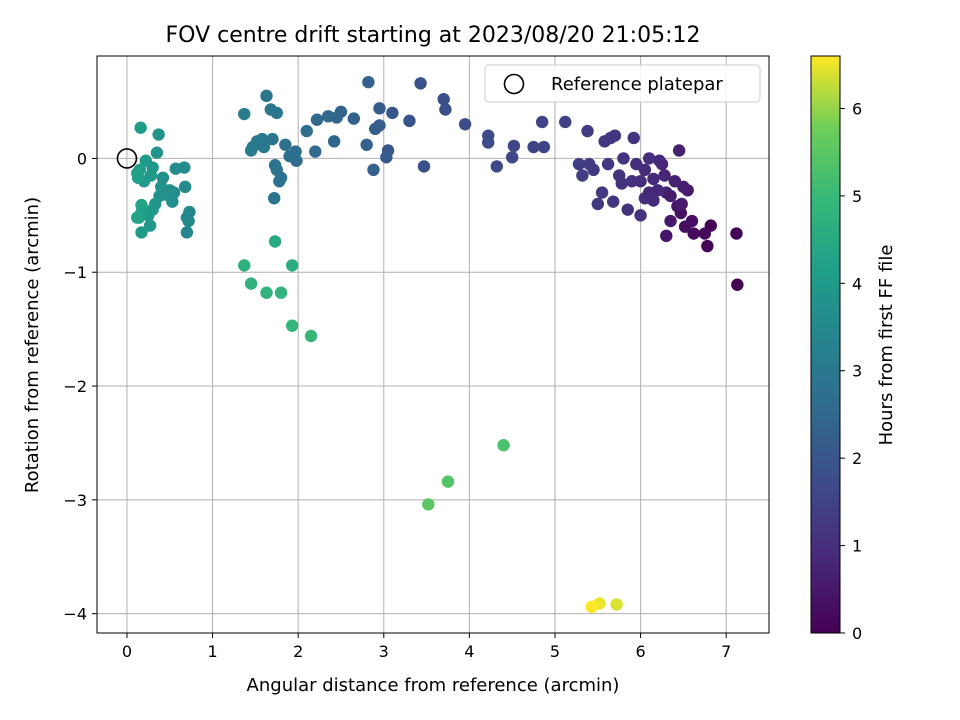 The height and width of the screenshot is (720, 960). Describe the element at coordinates (857, 546) in the screenshot. I see `colorbar-tick-label: 1` at that location.